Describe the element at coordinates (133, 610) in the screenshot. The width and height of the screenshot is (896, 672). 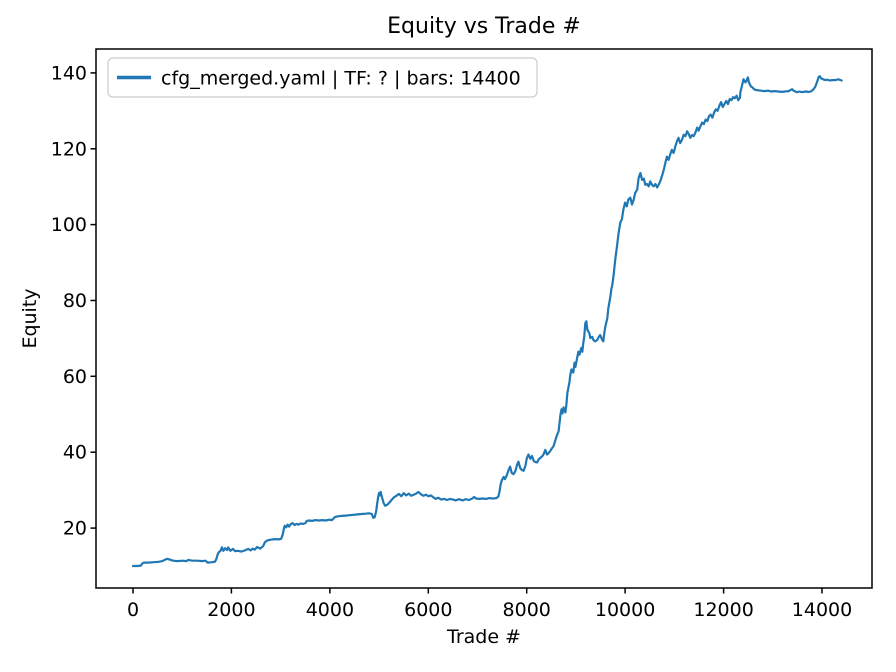
I see `x-tick-label: 0` at that location.